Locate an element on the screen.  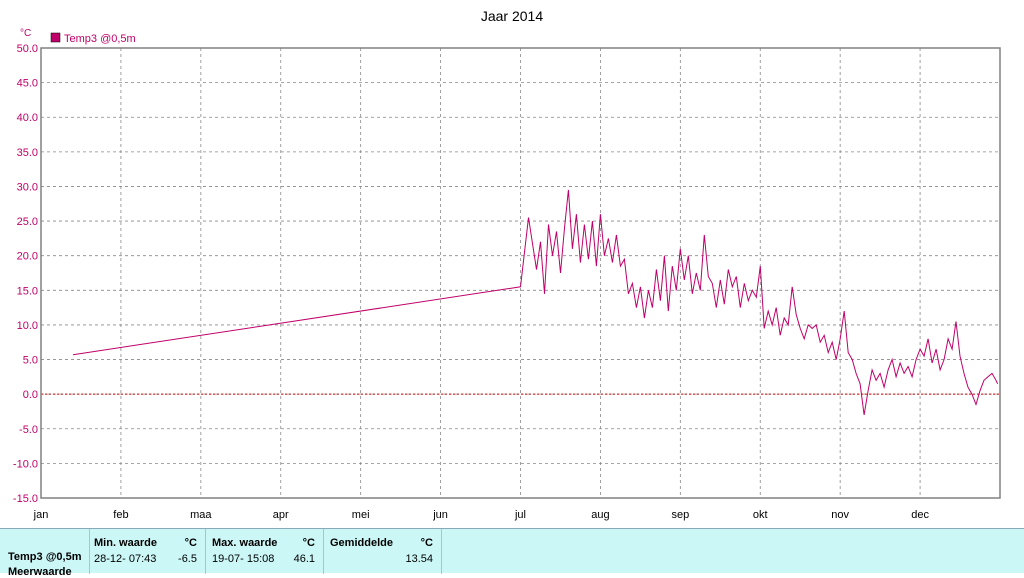
chart-title: Jaar 2014 is located at coordinates (512, 16).